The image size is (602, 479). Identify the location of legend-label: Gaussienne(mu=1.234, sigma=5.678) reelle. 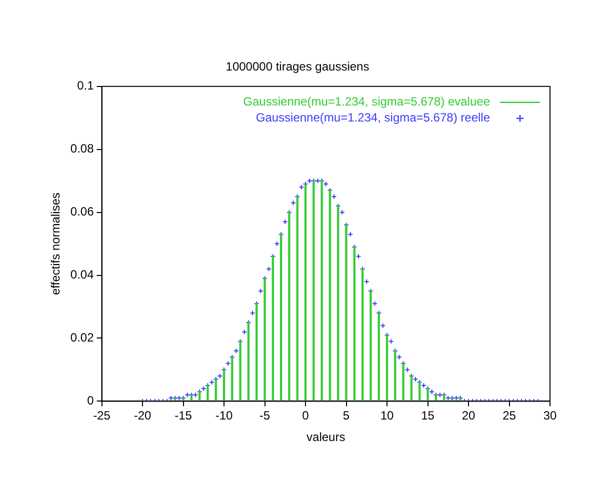
(373, 117).